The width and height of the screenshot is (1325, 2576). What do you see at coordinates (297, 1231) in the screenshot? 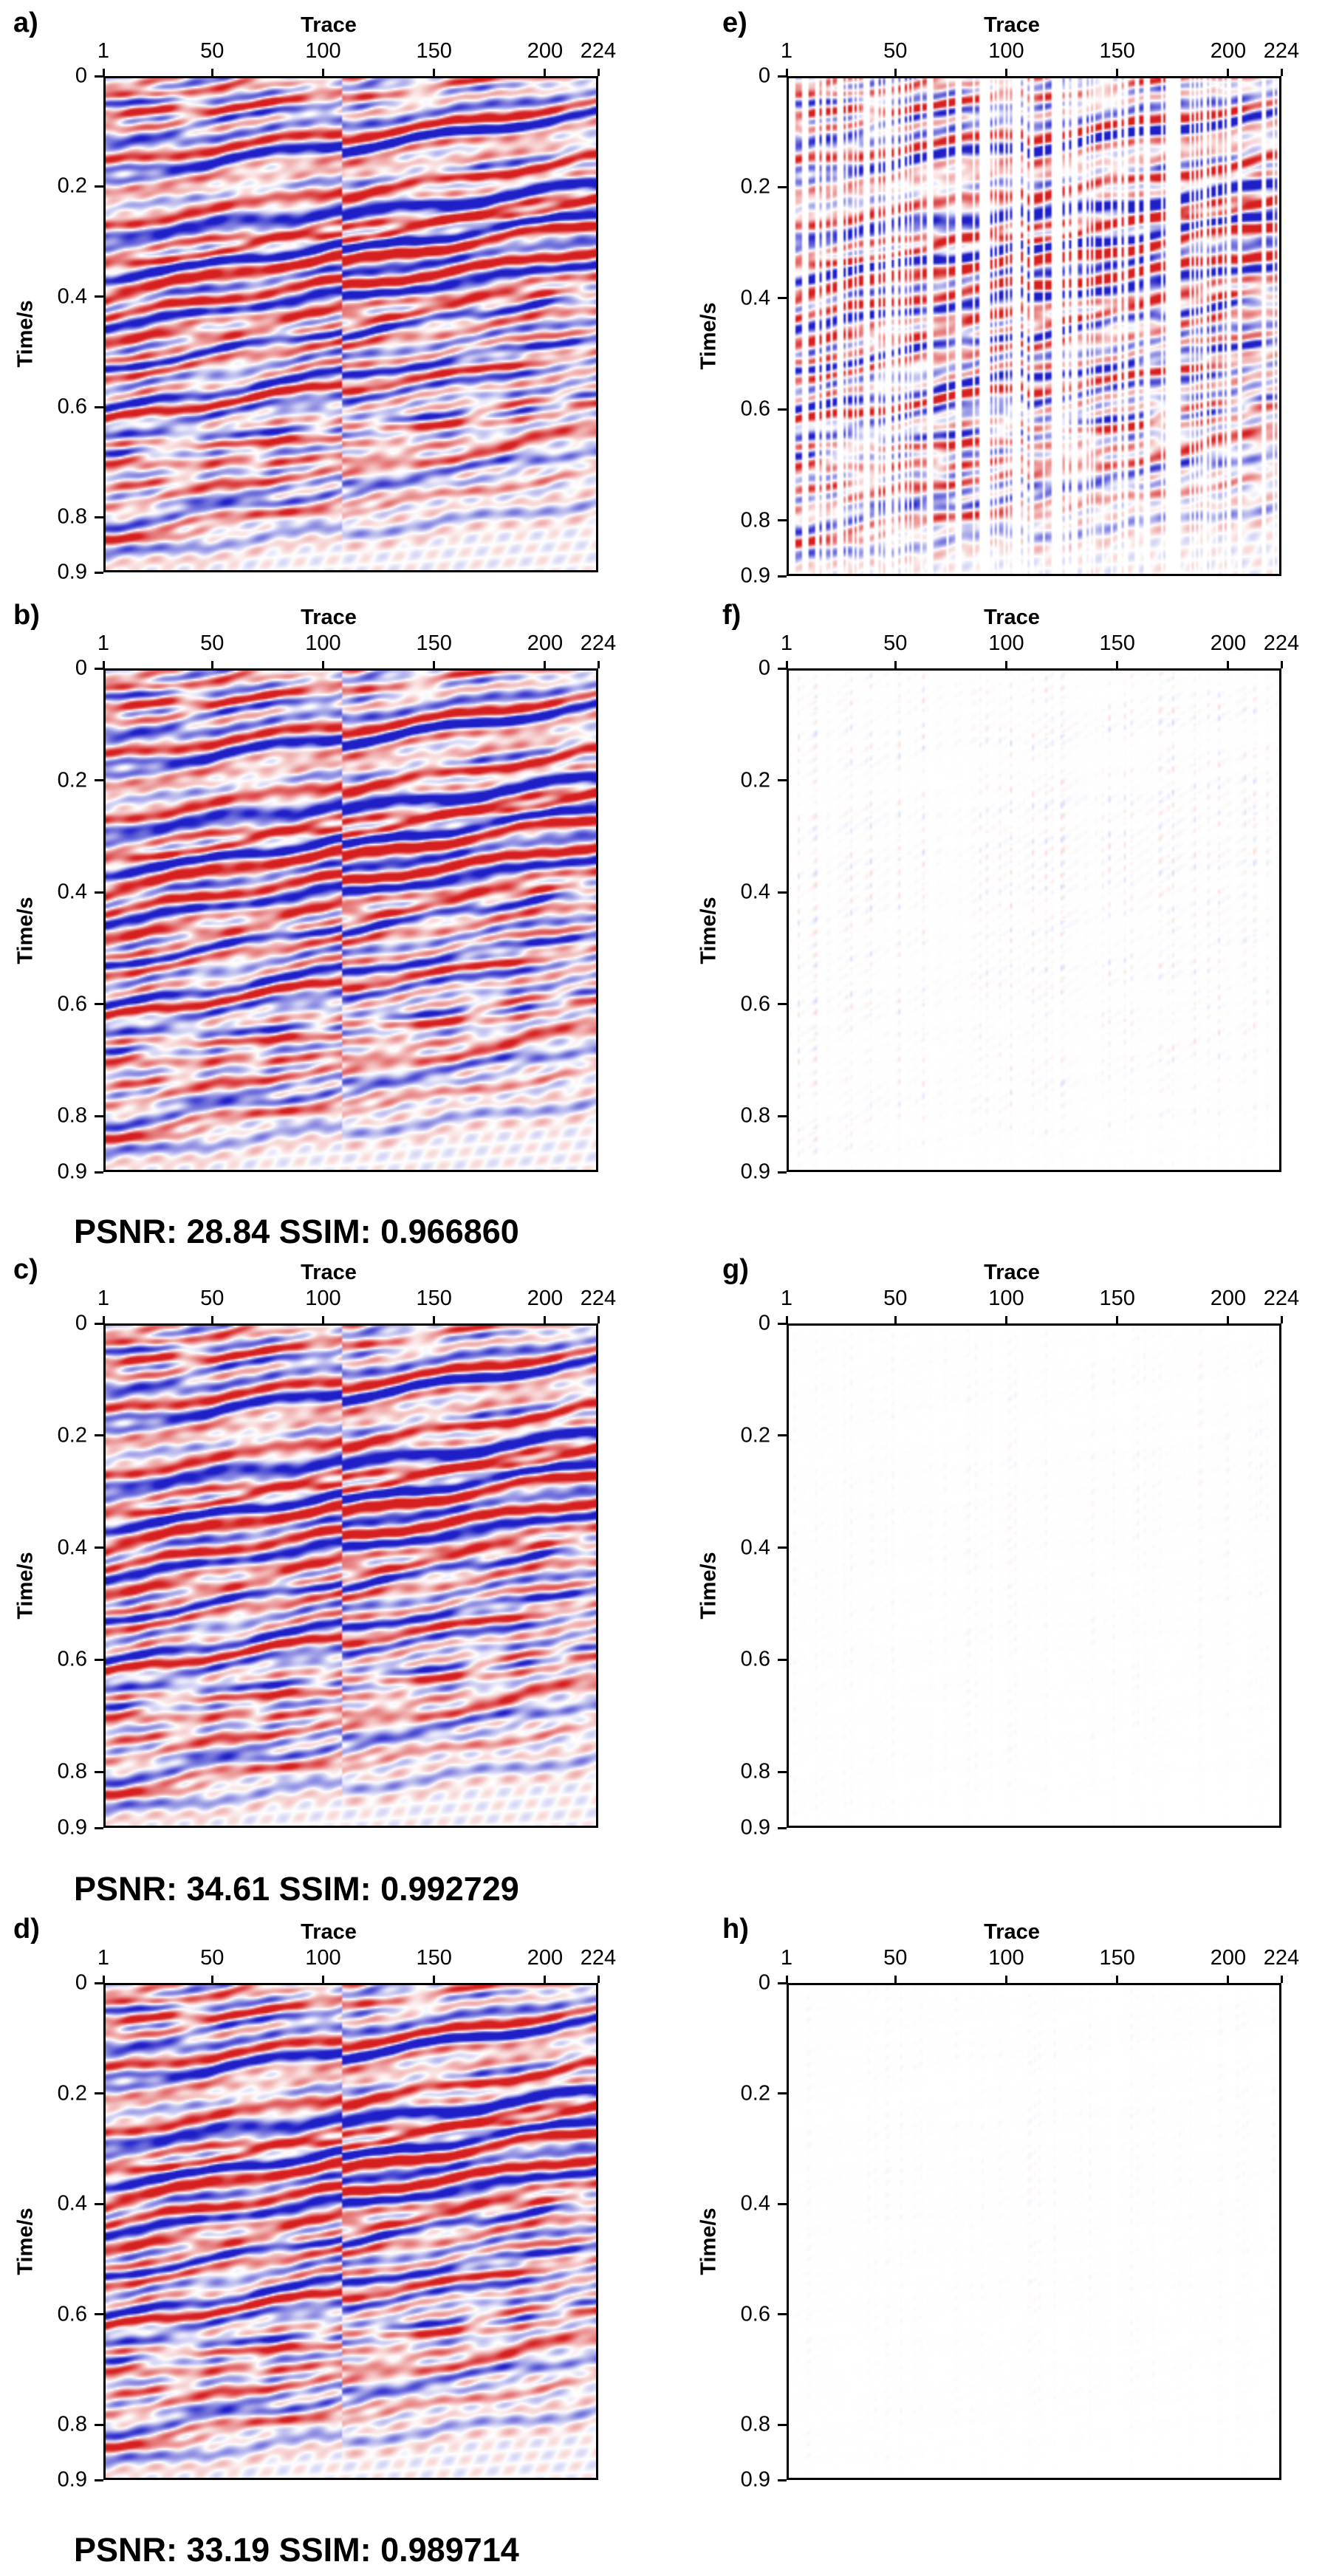
I see `metrics-caption: PSNR: 28.84 SSIM: 0.966860` at bounding box center [297, 1231].